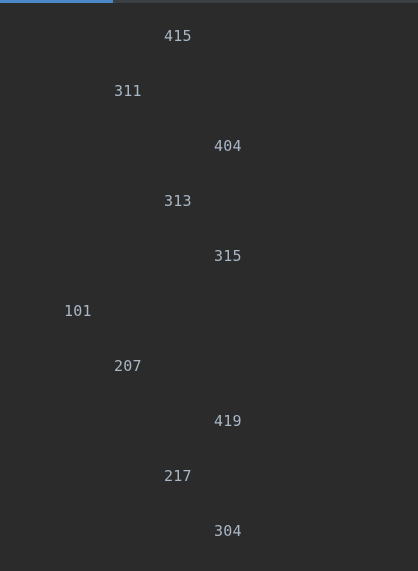 This screenshot has height=571, width=418. I want to click on active-tab-indicator, so click(56, 1).